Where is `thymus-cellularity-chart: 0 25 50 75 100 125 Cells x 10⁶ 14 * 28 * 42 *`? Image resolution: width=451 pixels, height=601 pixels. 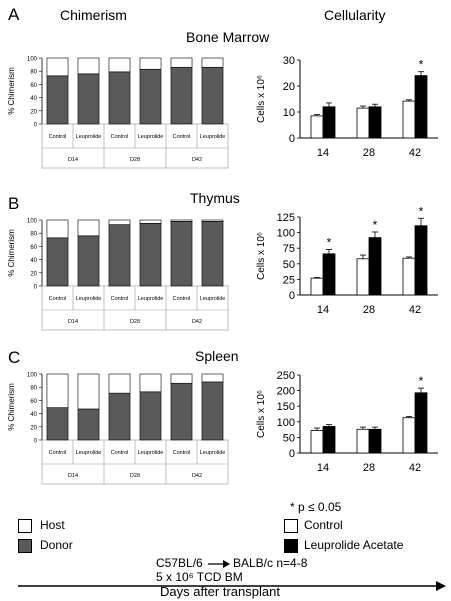 thymus-cellularity-chart: 0 25 50 75 100 125 Cells x 10⁶ 14 * 28 * 42 * is located at coordinates (347, 261).